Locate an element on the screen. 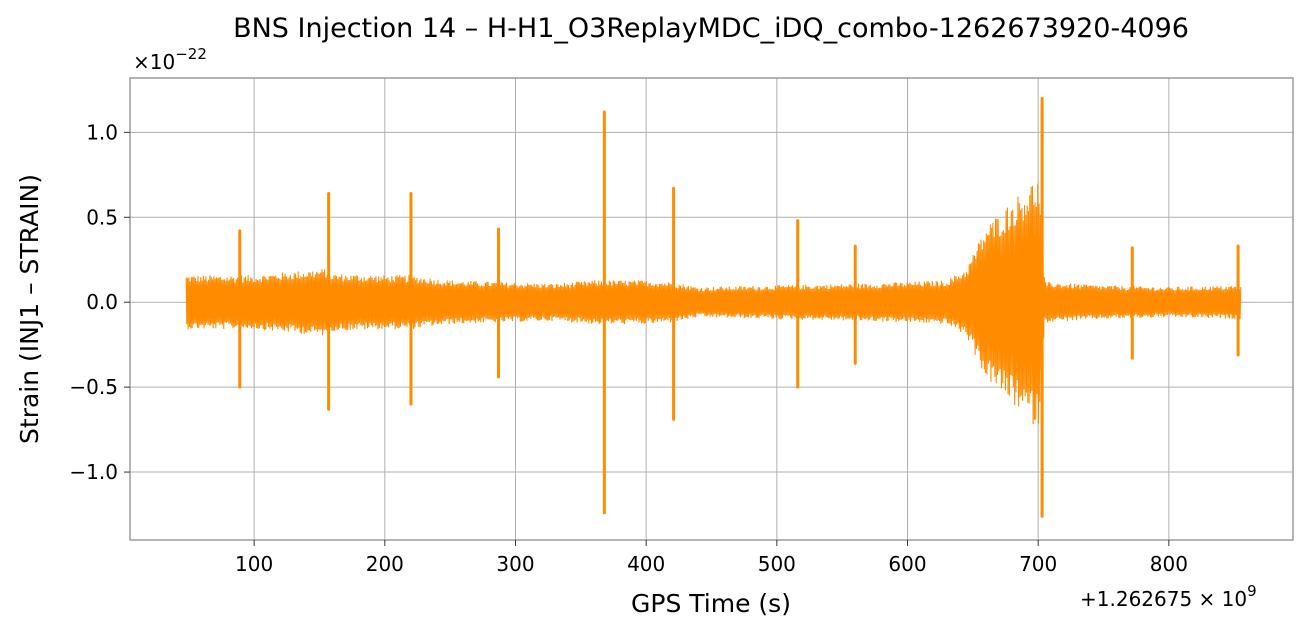 This screenshot has height=633, width=1307. x-tick-label: 800 is located at coordinates (1169, 564).